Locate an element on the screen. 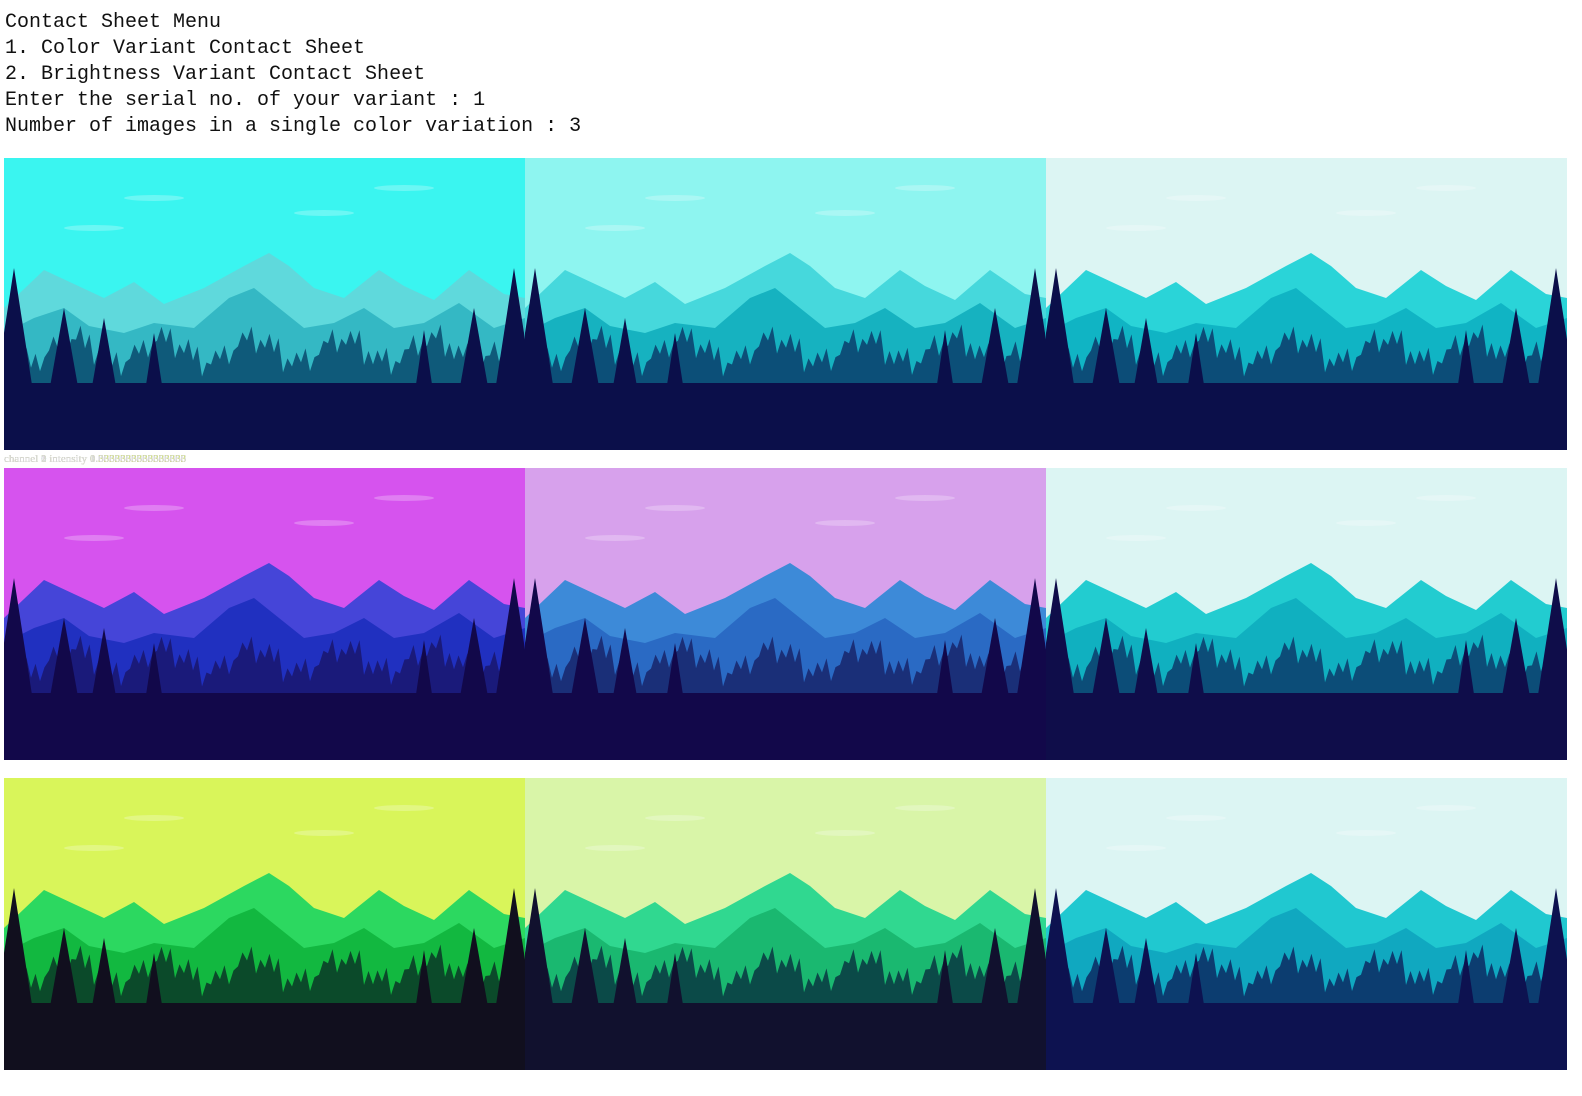 This screenshot has height=1096, width=1582. tile-caption: channel 1 intensity 0.3333333333333333 is located at coordinates (95, 459).